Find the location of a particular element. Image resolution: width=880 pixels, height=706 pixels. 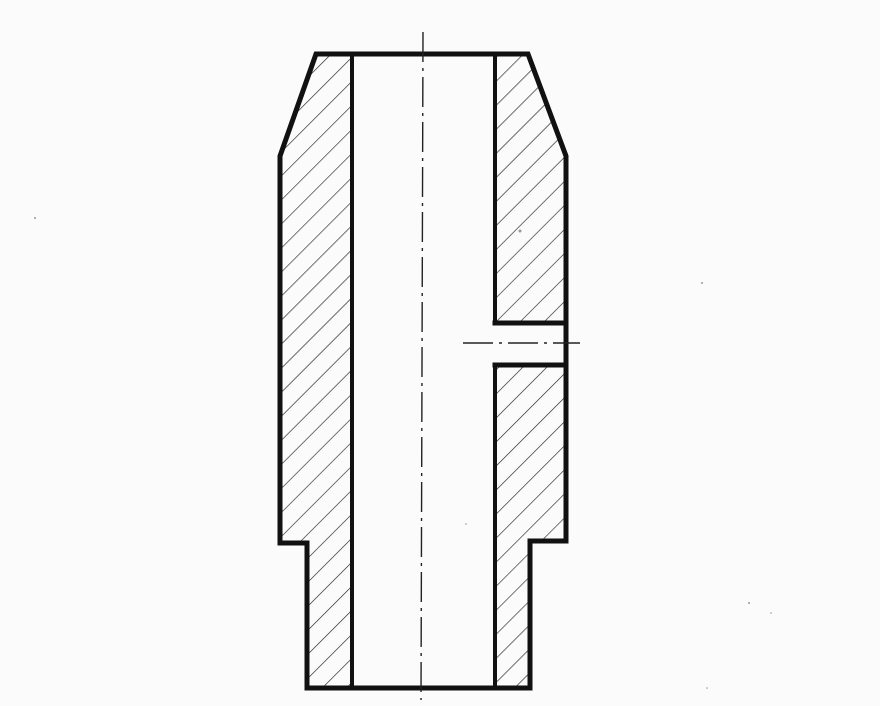

right-wall-lower-hatching is located at coordinates (530, 526).